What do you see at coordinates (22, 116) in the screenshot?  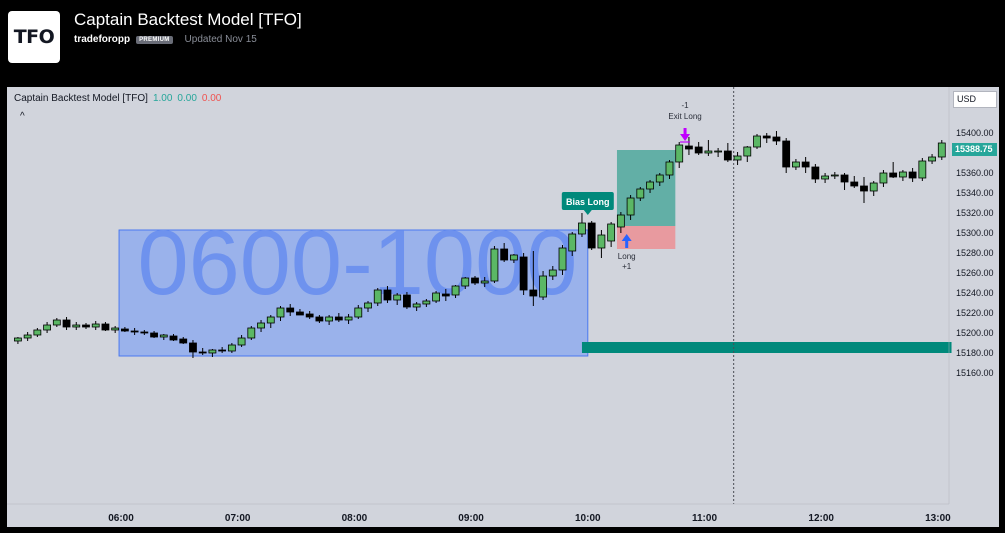 I see `collapse-legend-icon: ^` at bounding box center [22, 116].